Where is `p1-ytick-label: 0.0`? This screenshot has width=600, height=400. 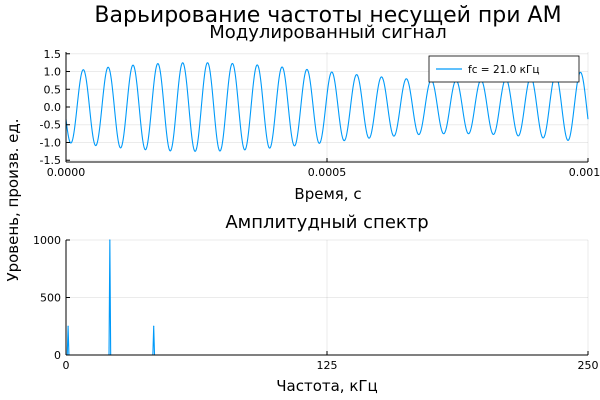
p1-ytick-label: 0.0 is located at coordinates (53, 107).